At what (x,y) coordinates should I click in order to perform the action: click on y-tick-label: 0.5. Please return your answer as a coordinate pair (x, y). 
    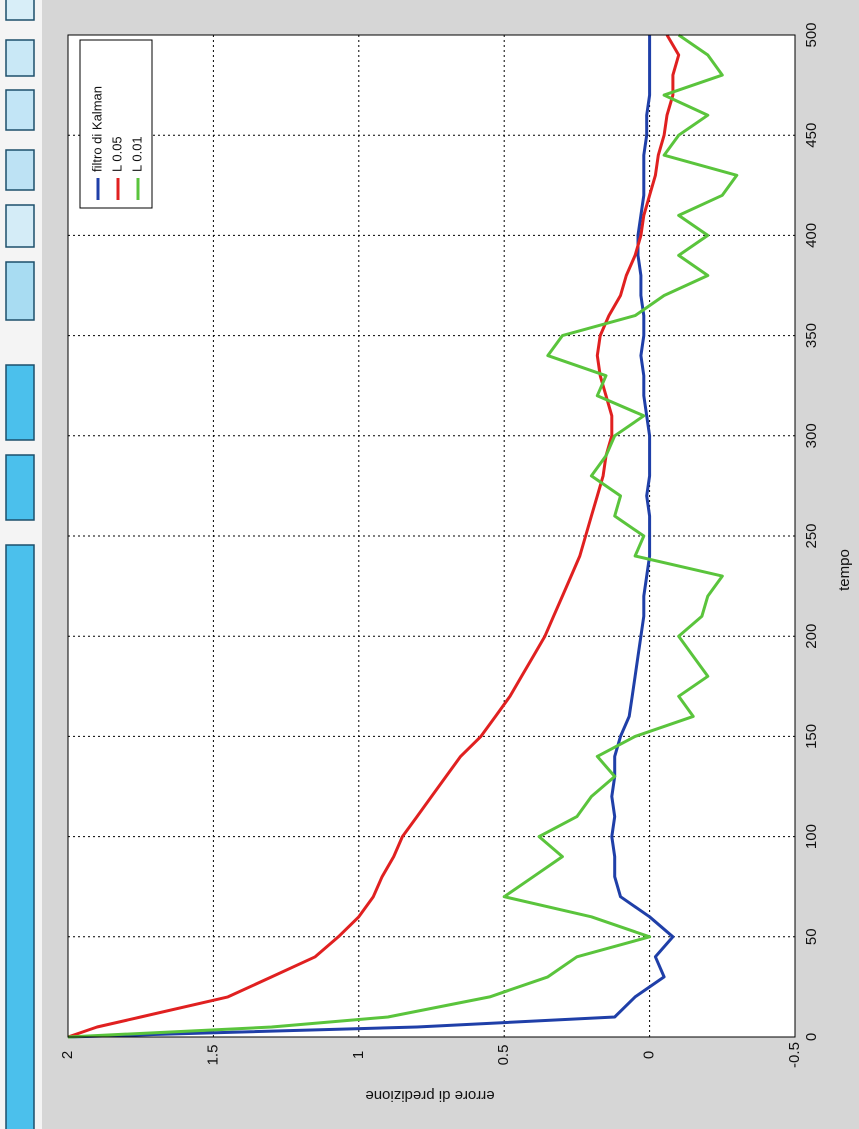
    Looking at the image, I should click on (503, 1055).